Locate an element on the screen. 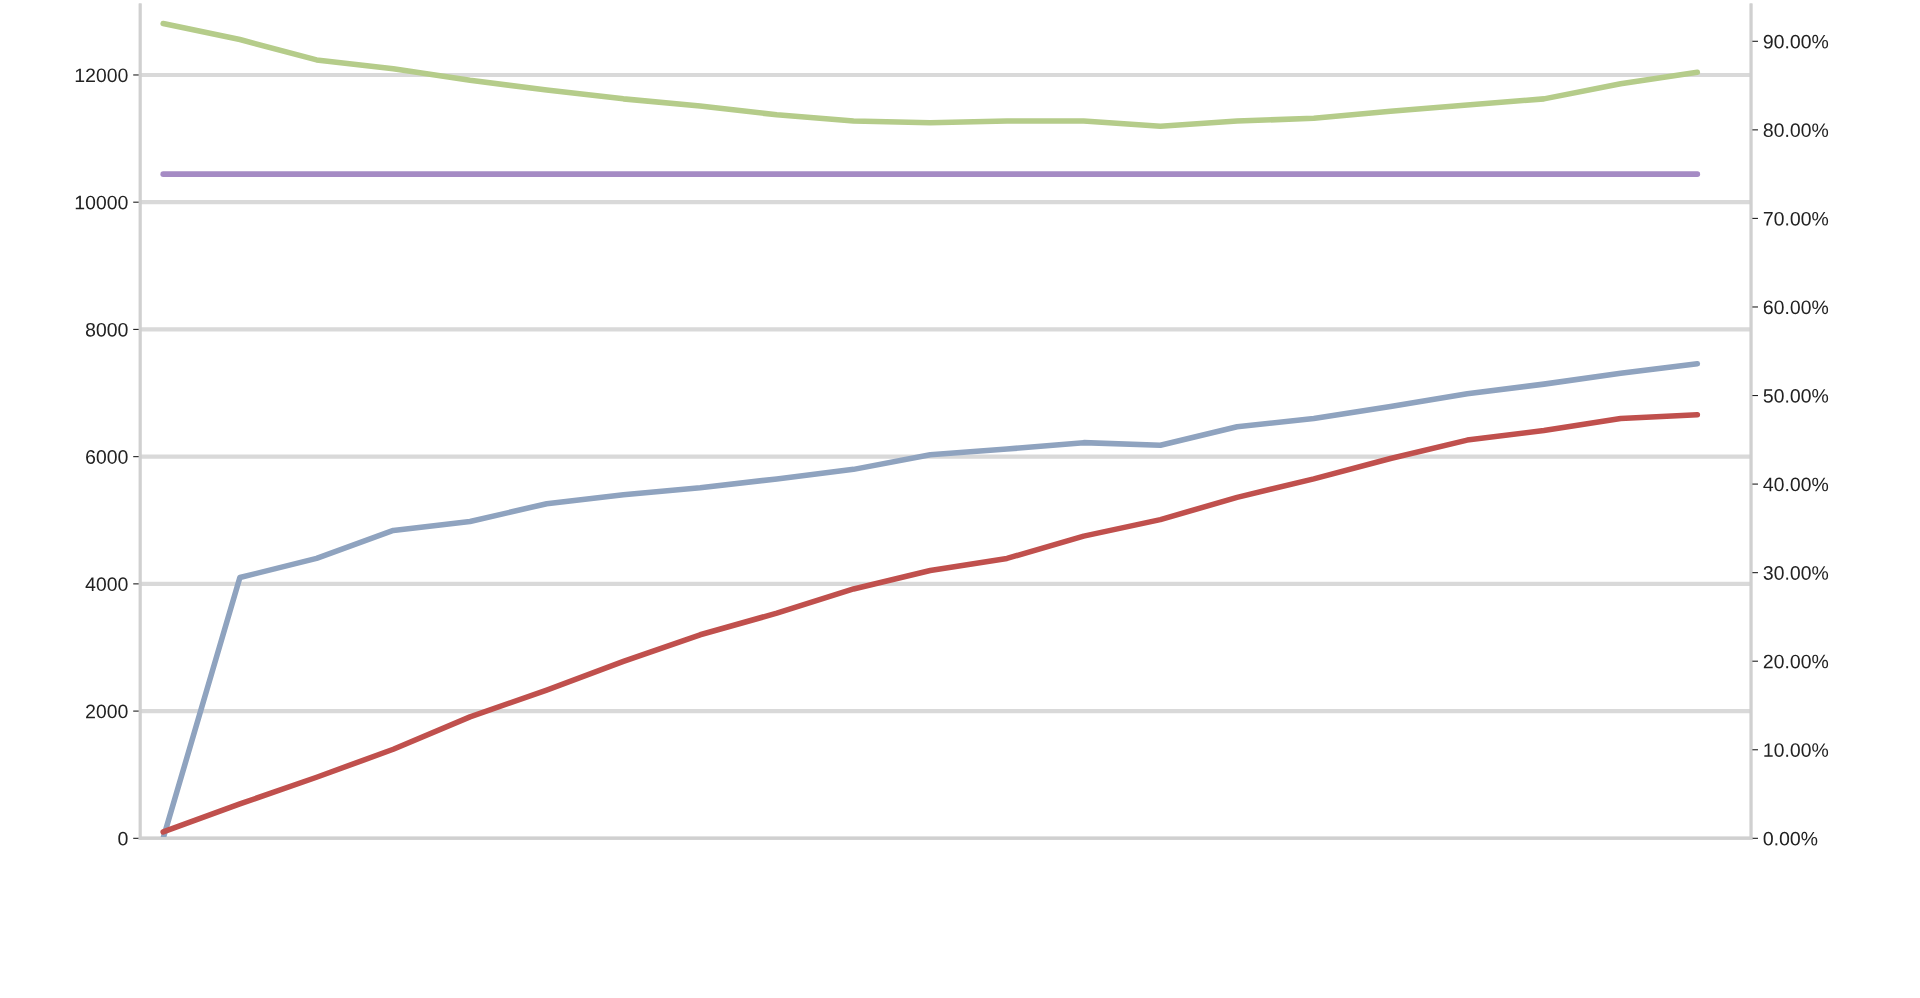 The width and height of the screenshot is (1920, 998). y2-tick-label: 0.00% is located at coordinates (1790, 838).